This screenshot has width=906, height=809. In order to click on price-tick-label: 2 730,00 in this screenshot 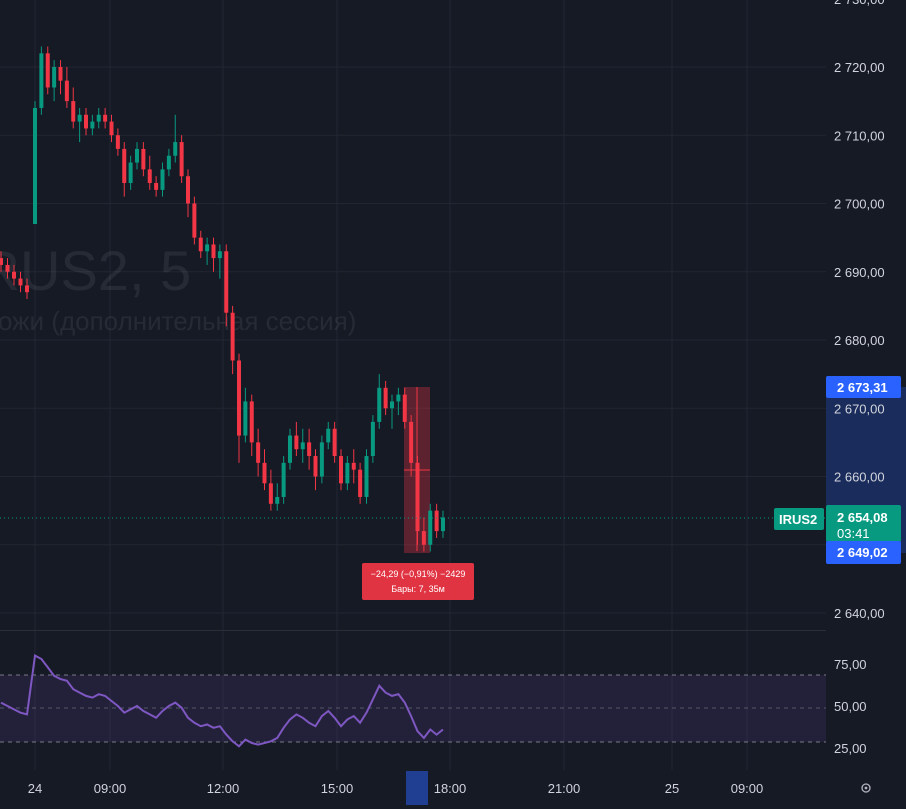, I will do `click(859, 3)`.